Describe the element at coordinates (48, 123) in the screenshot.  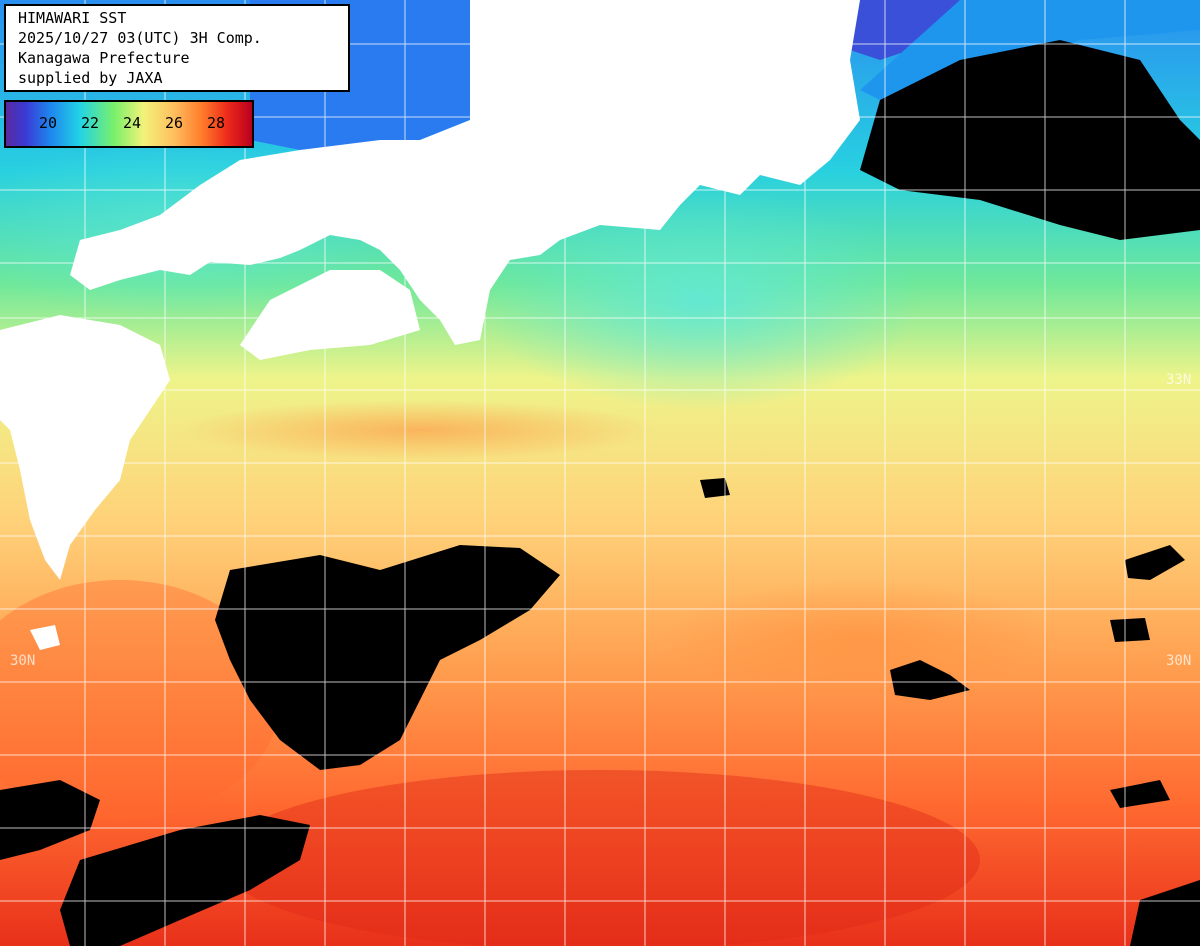
I see `scale-tick-label: 20` at that location.